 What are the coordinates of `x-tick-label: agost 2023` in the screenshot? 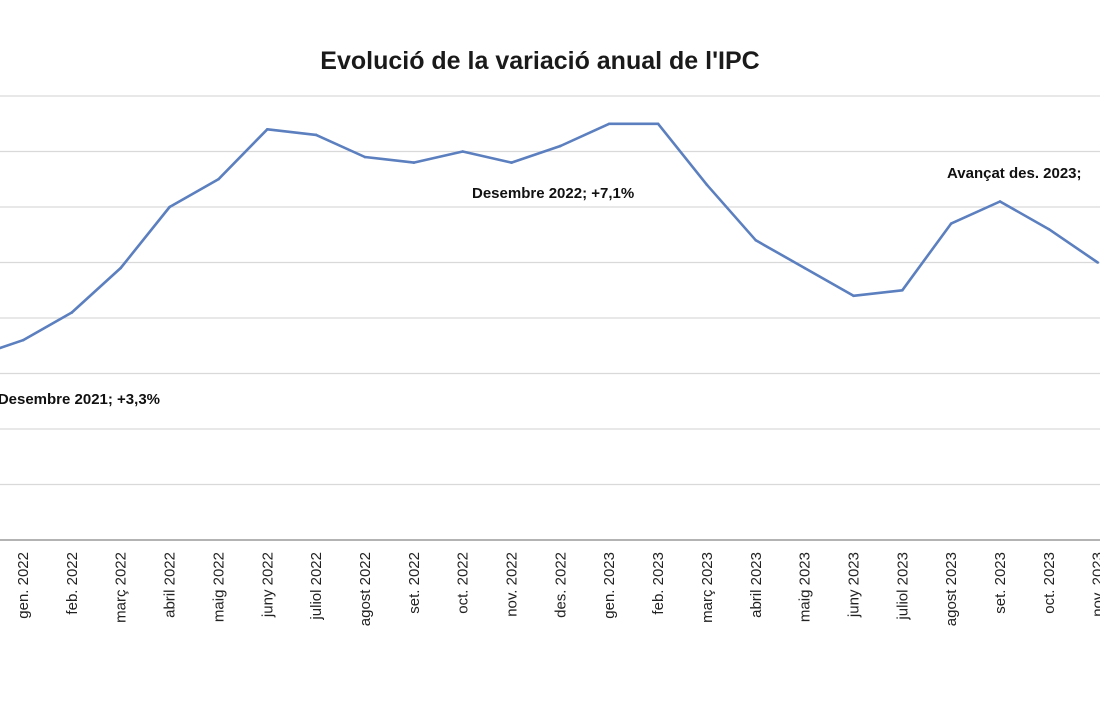 It's located at (951, 589).